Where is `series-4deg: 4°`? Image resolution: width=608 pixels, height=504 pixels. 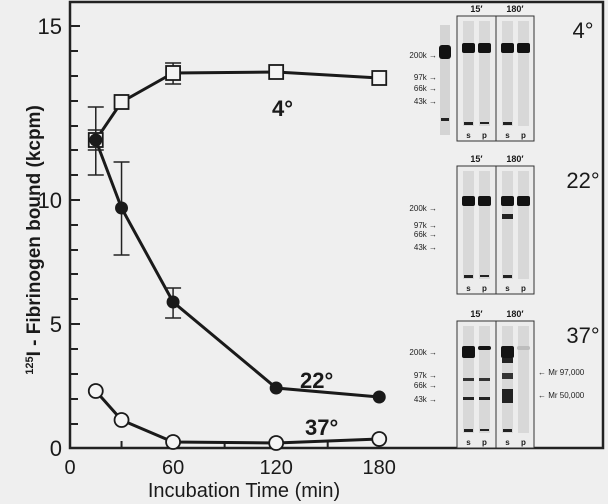 series-4deg: 4° is located at coordinates (237, 119).